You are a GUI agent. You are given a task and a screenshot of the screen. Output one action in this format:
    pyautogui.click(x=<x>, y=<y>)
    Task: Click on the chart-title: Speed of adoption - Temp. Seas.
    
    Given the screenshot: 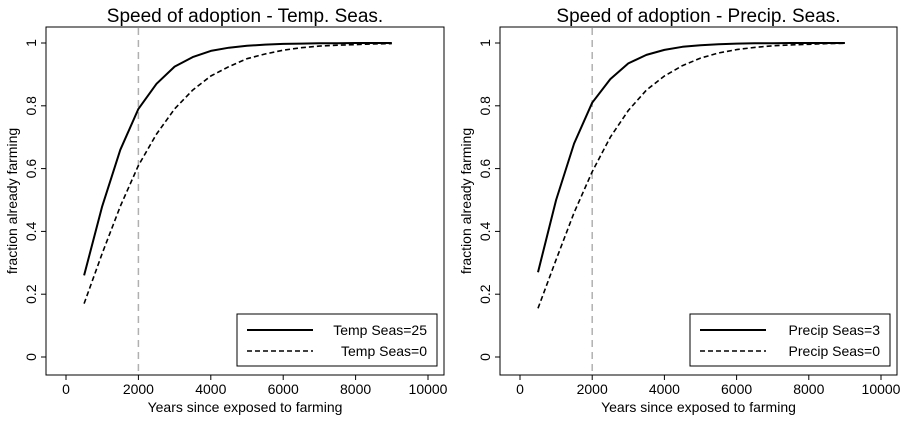 What is the action you would take?
    pyautogui.click(x=245, y=16)
    